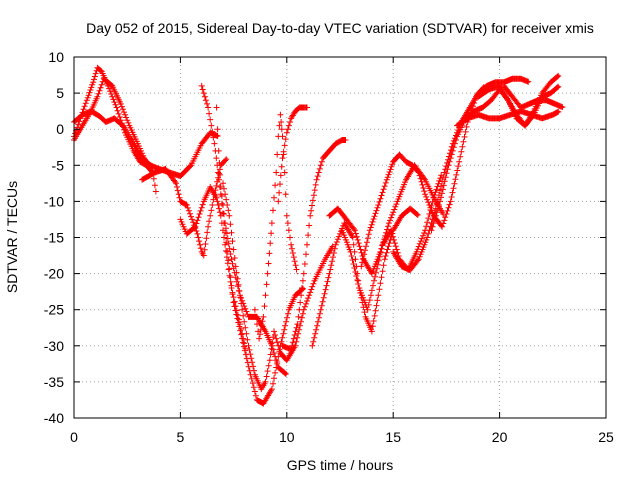 Image resolution: width=640 pixels, height=480 pixels. What do you see at coordinates (54, 382) in the screenshot?
I see `y-tick-label: -35` at bounding box center [54, 382].